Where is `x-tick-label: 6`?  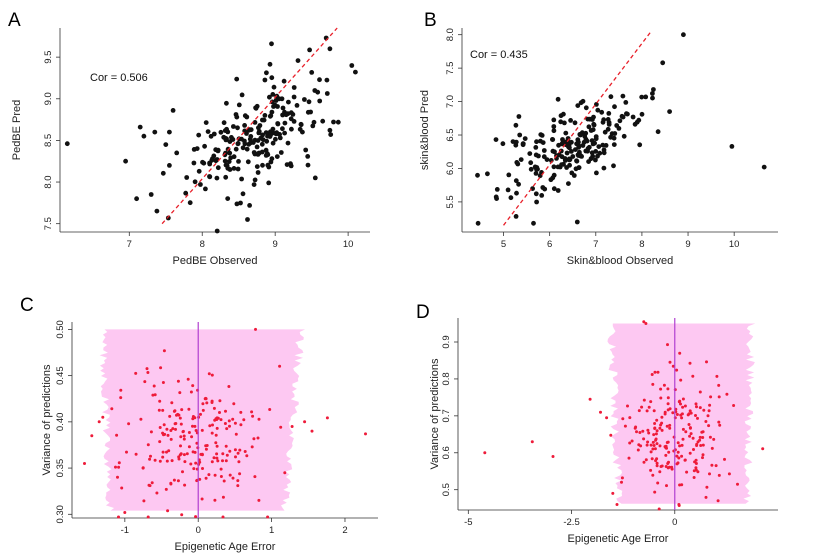 x-tick-label: 6 is located at coordinates (549, 244).